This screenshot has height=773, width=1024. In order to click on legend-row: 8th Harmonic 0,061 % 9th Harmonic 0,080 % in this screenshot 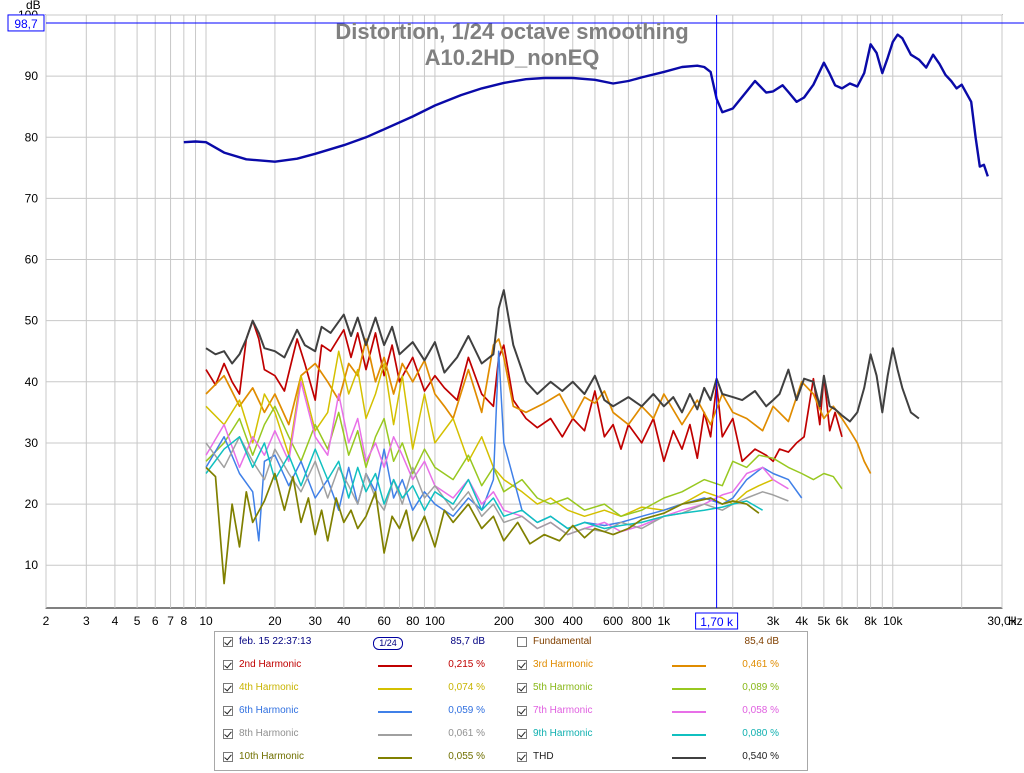, I will do `click(511, 736)`.